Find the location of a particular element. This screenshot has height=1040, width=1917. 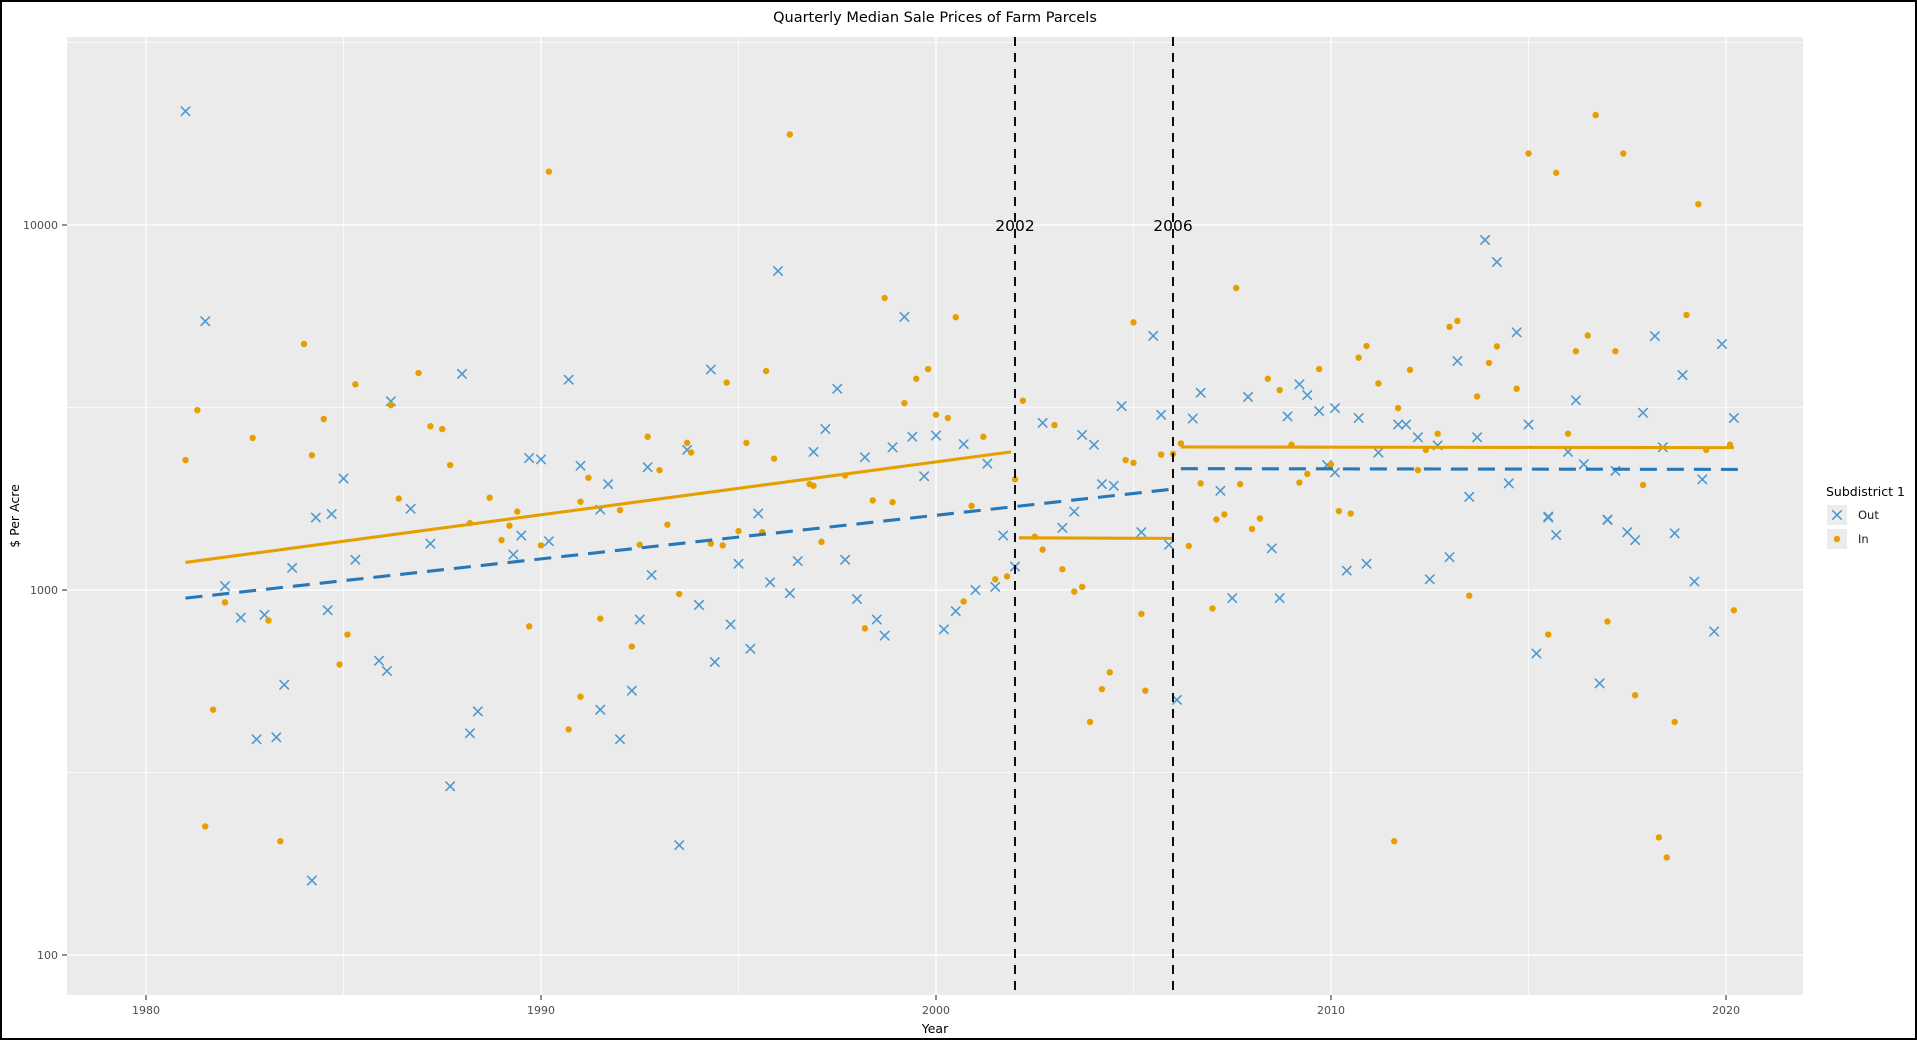

vline-label-2002: 2002 is located at coordinates (1014, 226).